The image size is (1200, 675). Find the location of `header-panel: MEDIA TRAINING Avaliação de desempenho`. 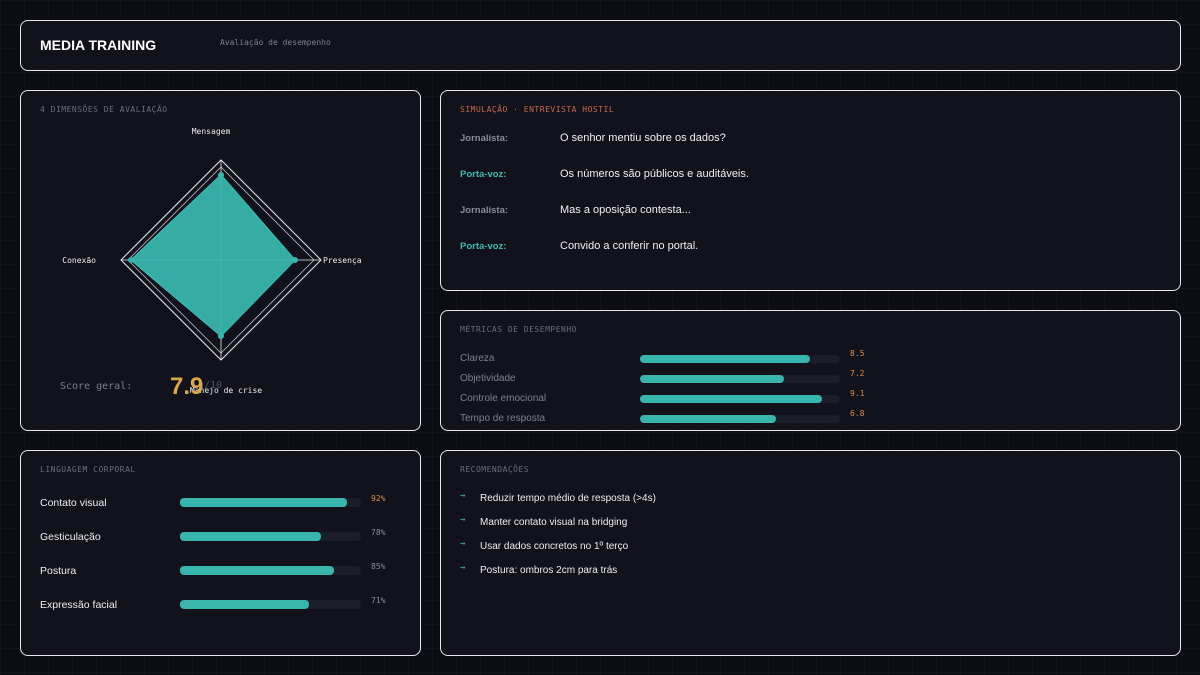

header-panel: MEDIA TRAINING Avaliação de desempenho is located at coordinates (600, 45).